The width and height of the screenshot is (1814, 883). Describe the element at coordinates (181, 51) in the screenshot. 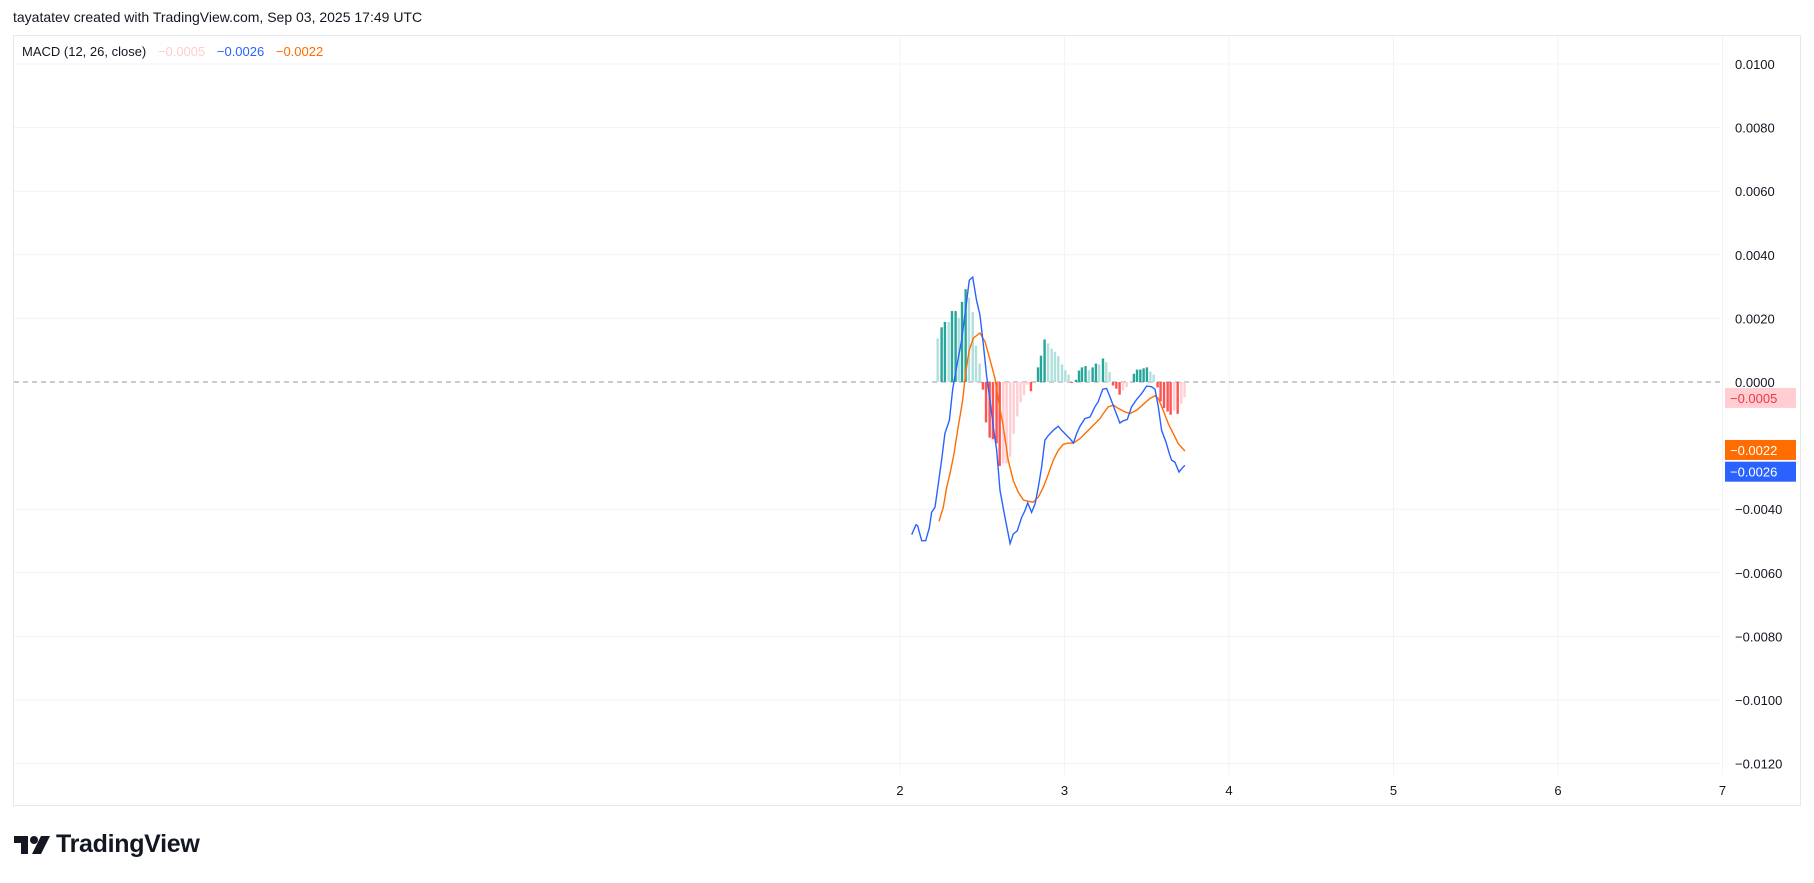

I see `legend-histogram-value: −0.0005` at that location.